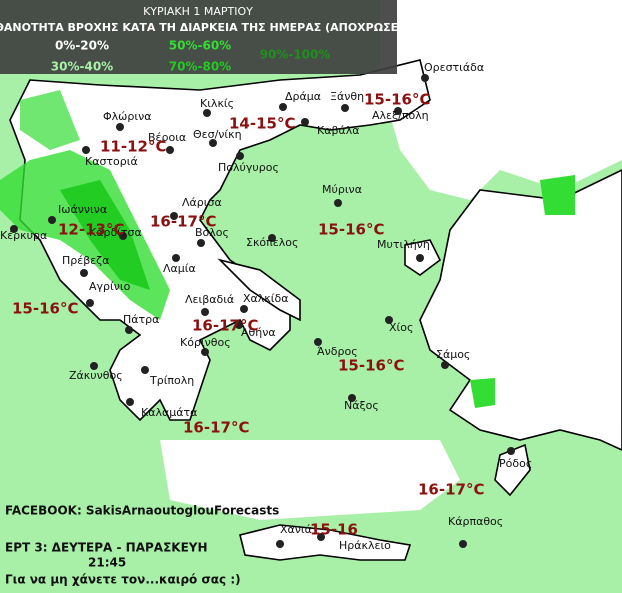 This screenshot has height=593, width=622. What do you see at coordinates (123, 580) in the screenshot?
I see `footer-slogan: Για να μη χάνετε τον...καιρό σας :)` at bounding box center [123, 580].